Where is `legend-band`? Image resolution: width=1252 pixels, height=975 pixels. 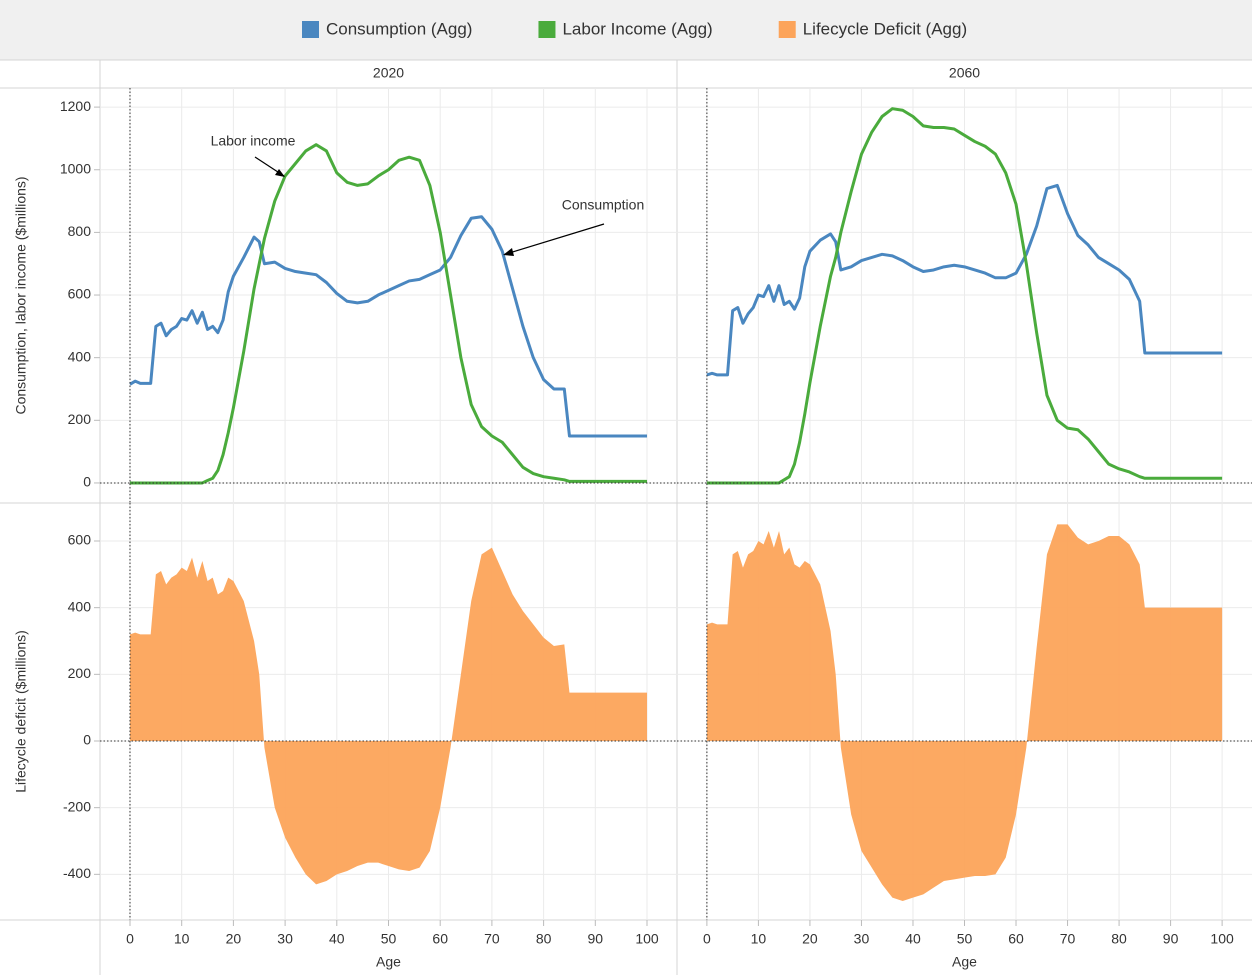 legend-band is located at coordinates (626, 30).